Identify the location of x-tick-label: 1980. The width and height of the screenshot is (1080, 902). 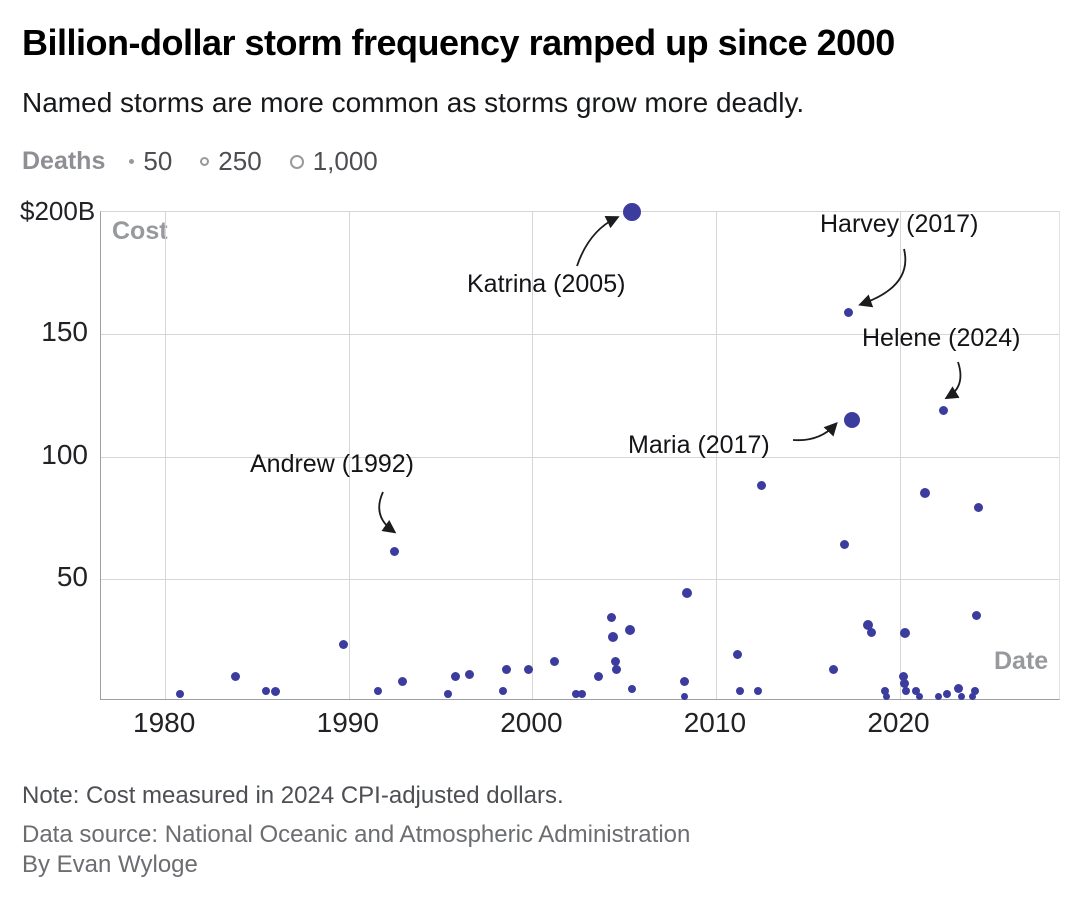
(164, 722).